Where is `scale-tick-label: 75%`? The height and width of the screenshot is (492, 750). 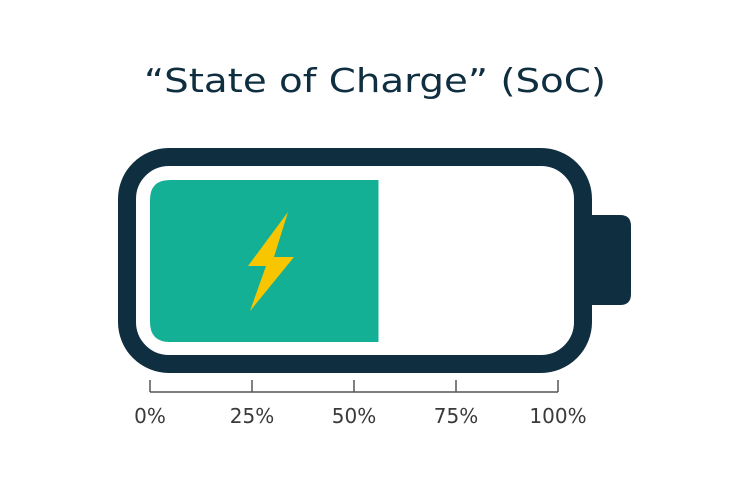 scale-tick-label: 75% is located at coordinates (456, 416).